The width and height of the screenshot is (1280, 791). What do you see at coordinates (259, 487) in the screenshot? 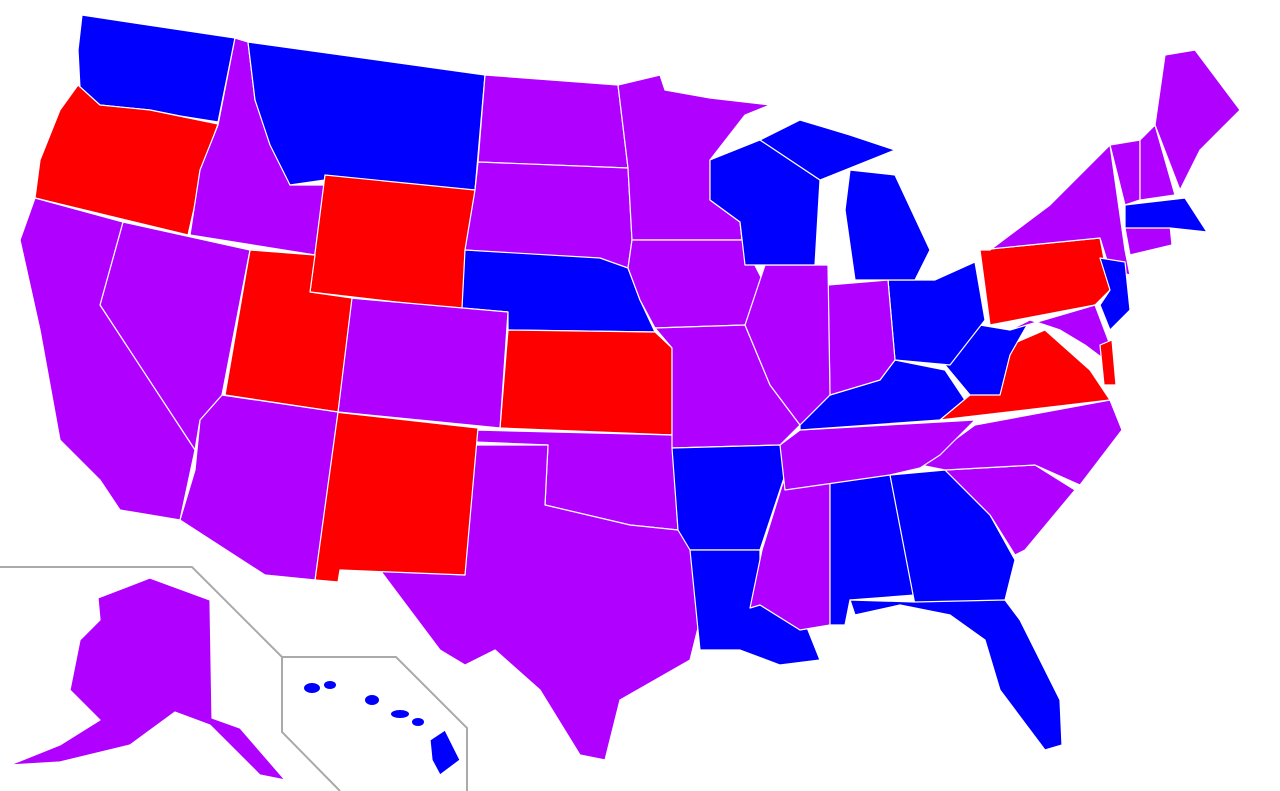
I see `state-arizona` at bounding box center [259, 487].